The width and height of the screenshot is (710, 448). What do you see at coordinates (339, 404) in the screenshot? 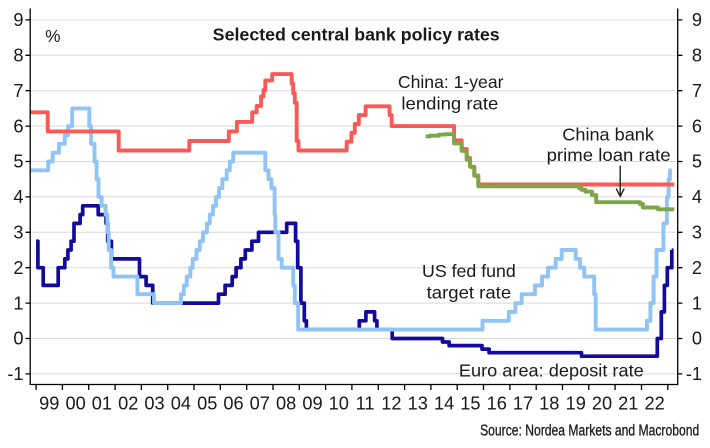
I see `svg-text: 10` at bounding box center [339, 404].